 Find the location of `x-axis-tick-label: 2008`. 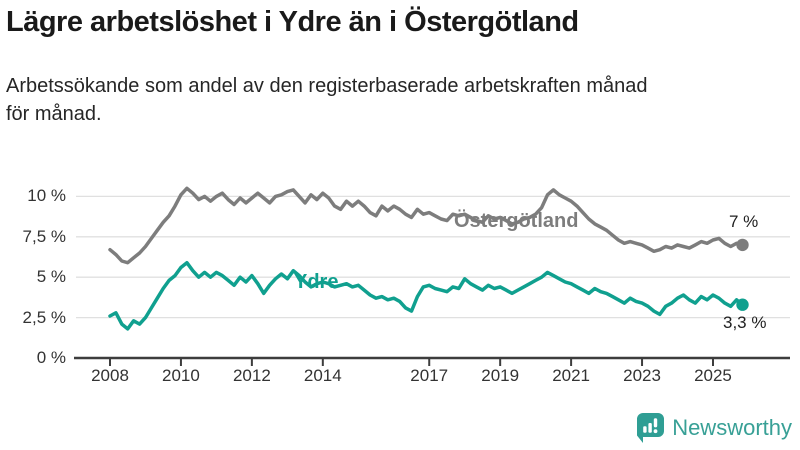

x-axis-tick-label: 2008 is located at coordinates (110, 375).